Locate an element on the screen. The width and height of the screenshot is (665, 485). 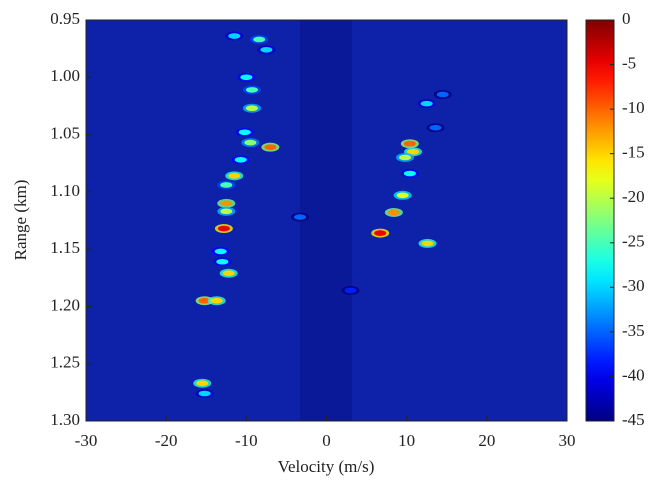
colorbar-tick-label: -35 is located at coordinates (633, 330).